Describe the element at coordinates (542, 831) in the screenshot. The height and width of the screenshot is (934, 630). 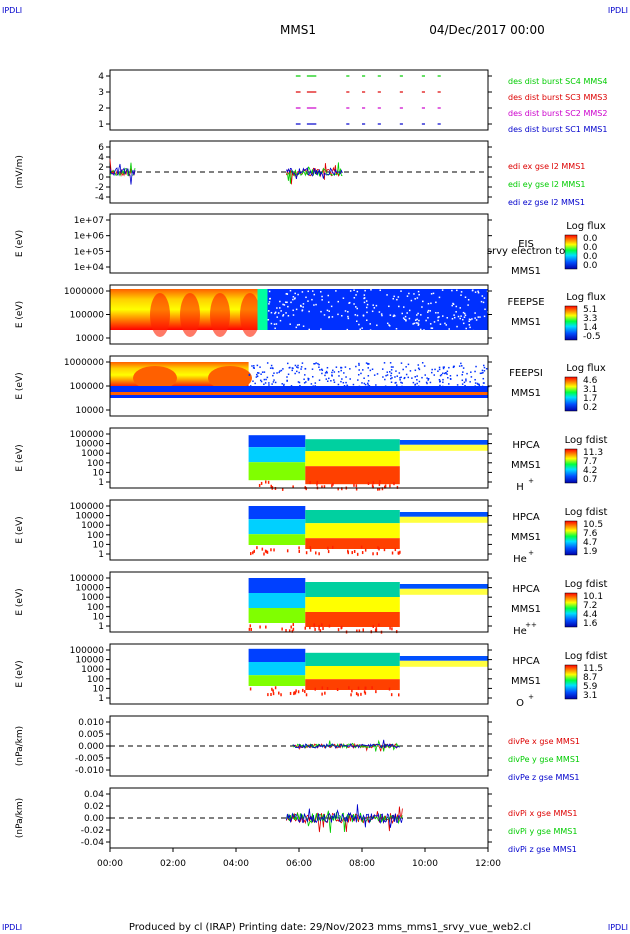
I see `legend-entry: divPi y gse MMS1` at that location.